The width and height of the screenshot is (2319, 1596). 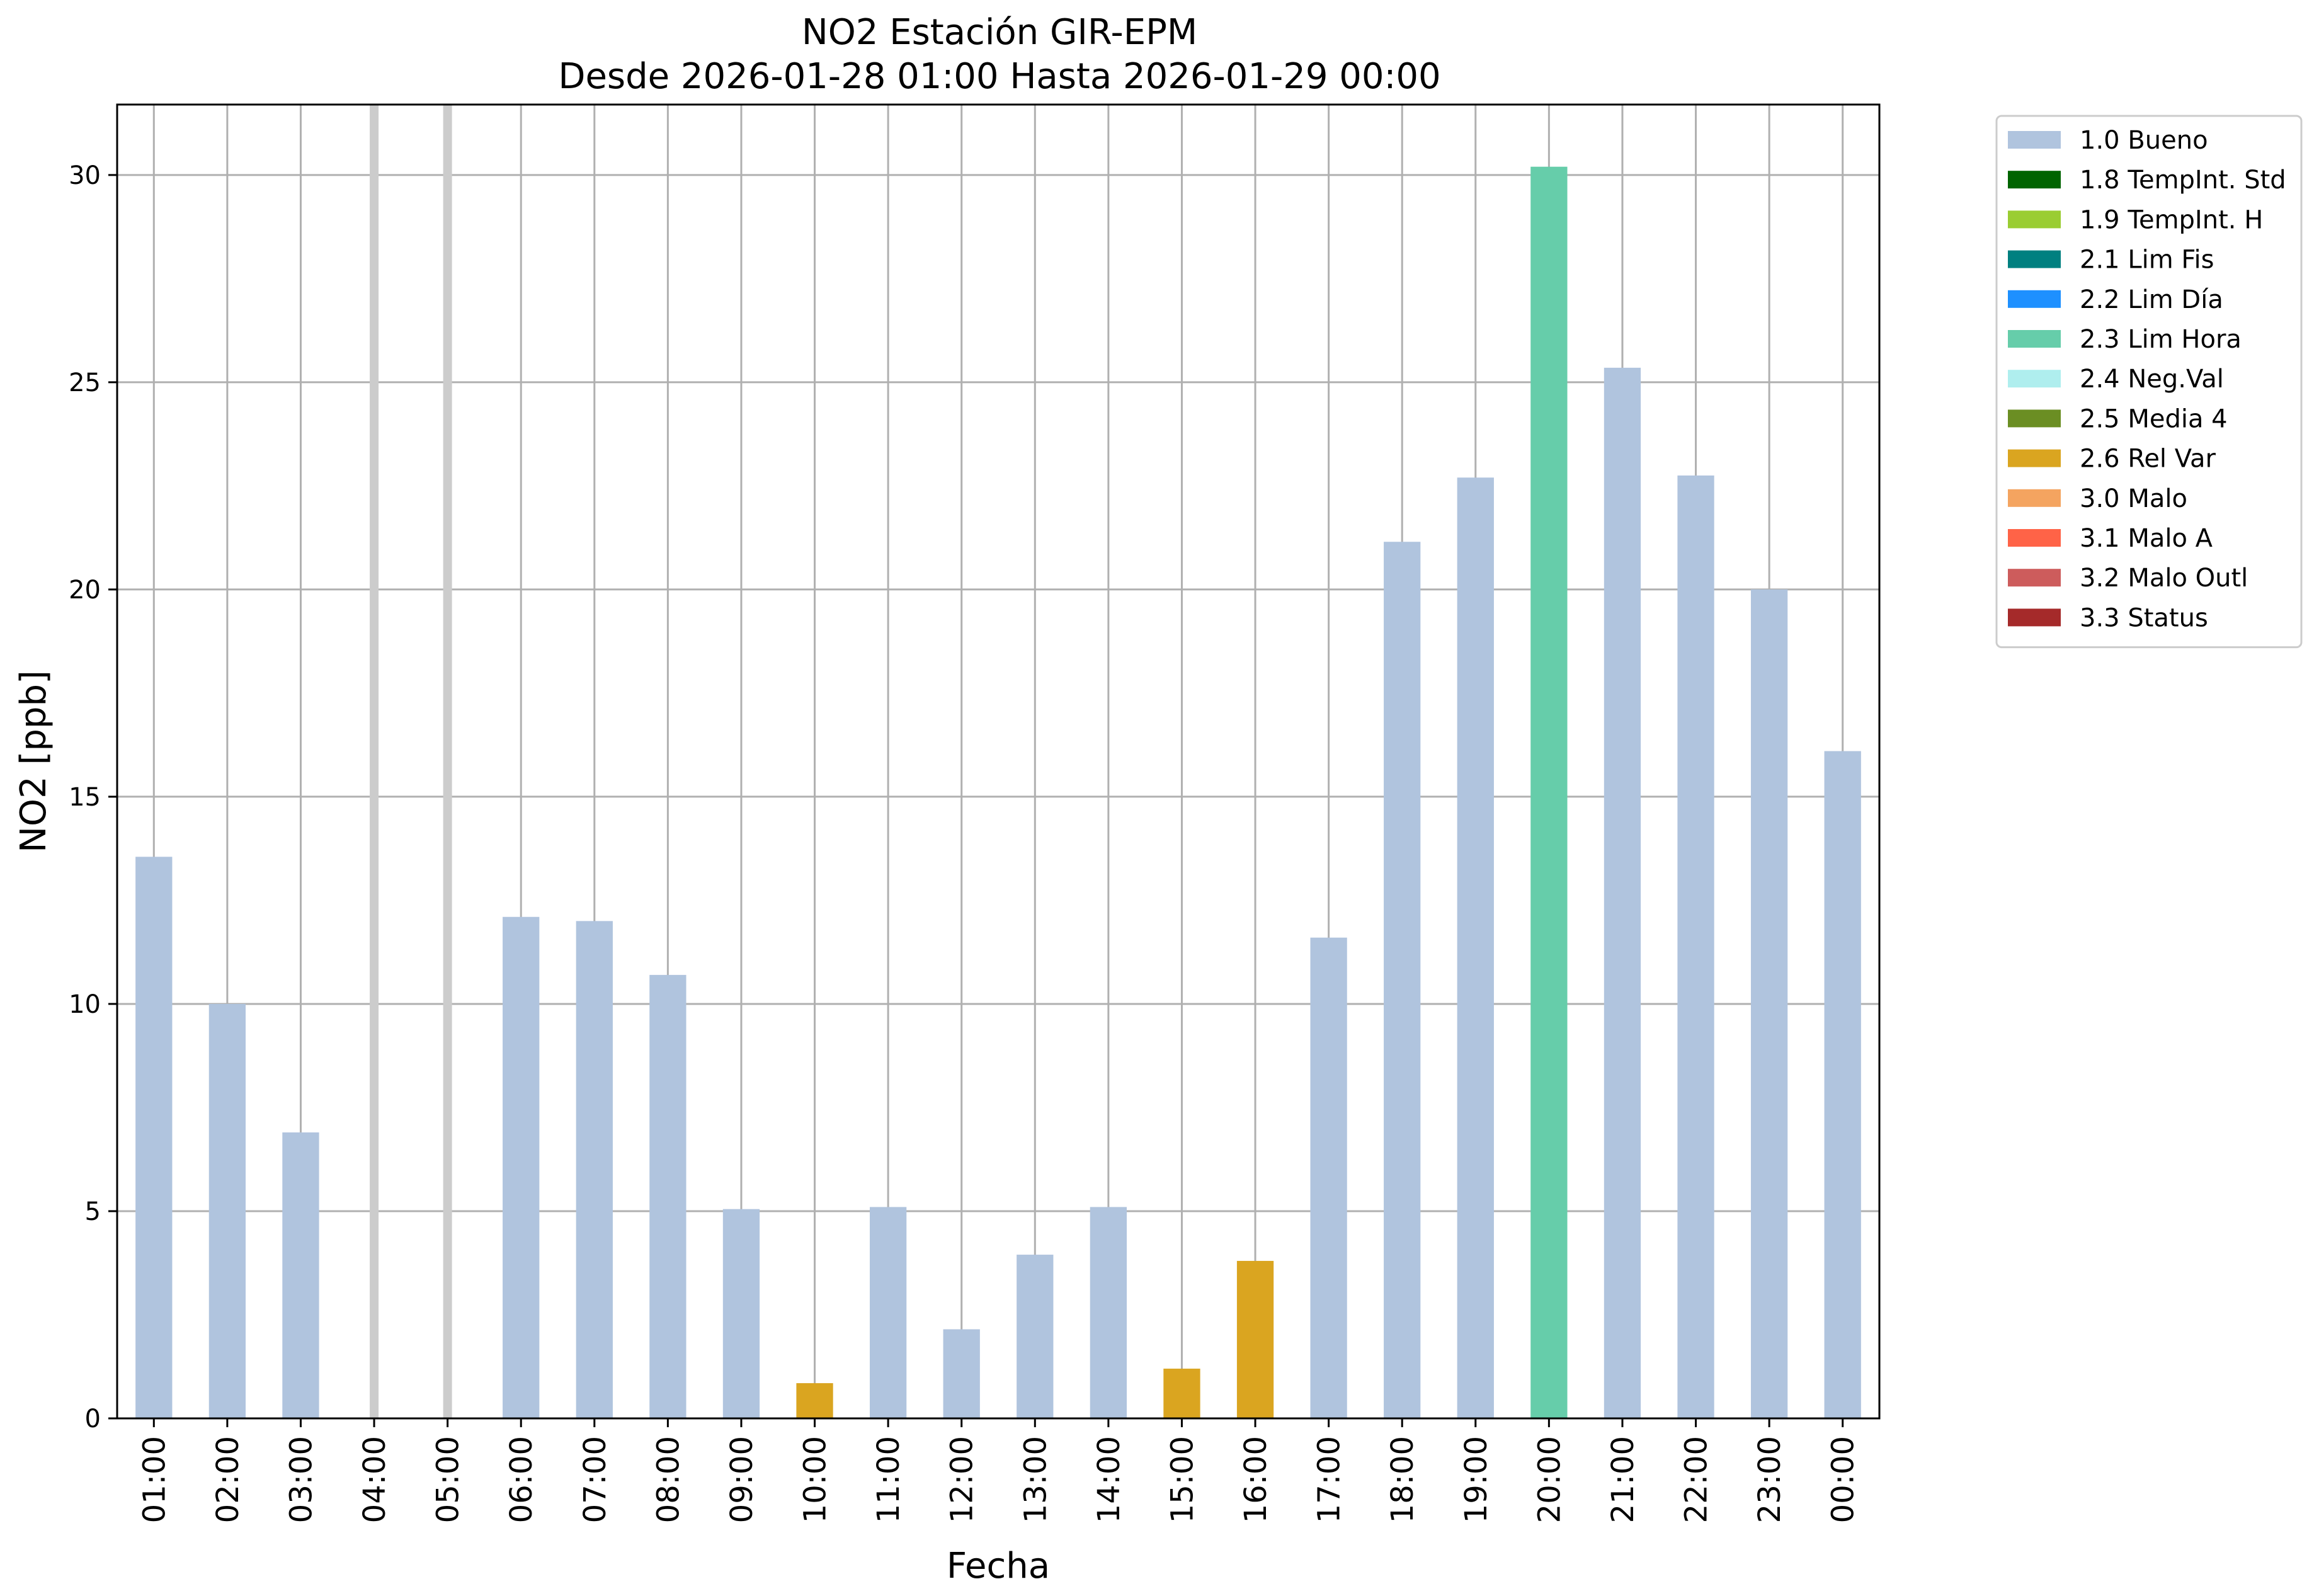 What do you see at coordinates (93, 1211) in the screenshot?
I see `y-tick-label: 5` at bounding box center [93, 1211].